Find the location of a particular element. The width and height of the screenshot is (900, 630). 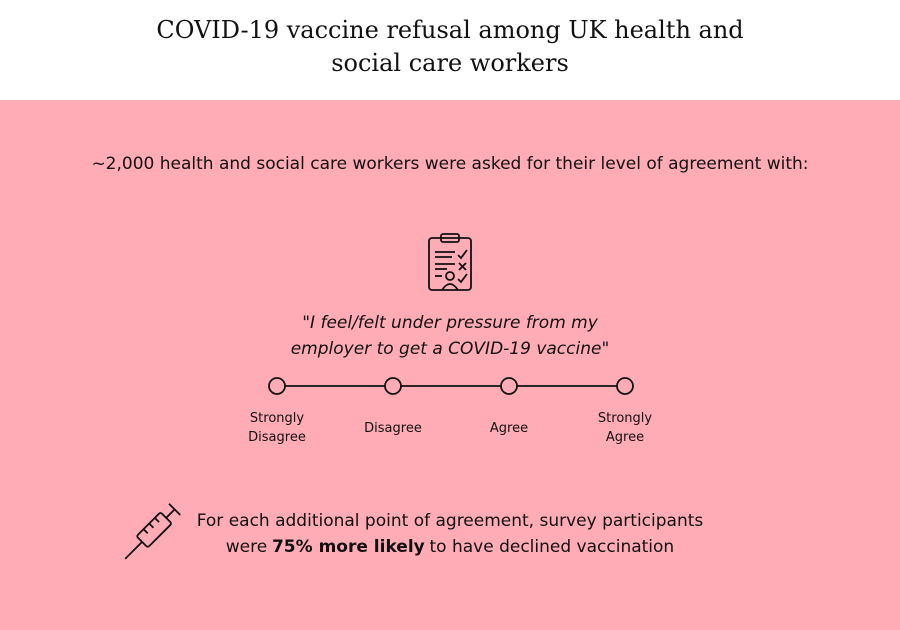

scale-label: Strongly Agree is located at coordinates (625, 428).